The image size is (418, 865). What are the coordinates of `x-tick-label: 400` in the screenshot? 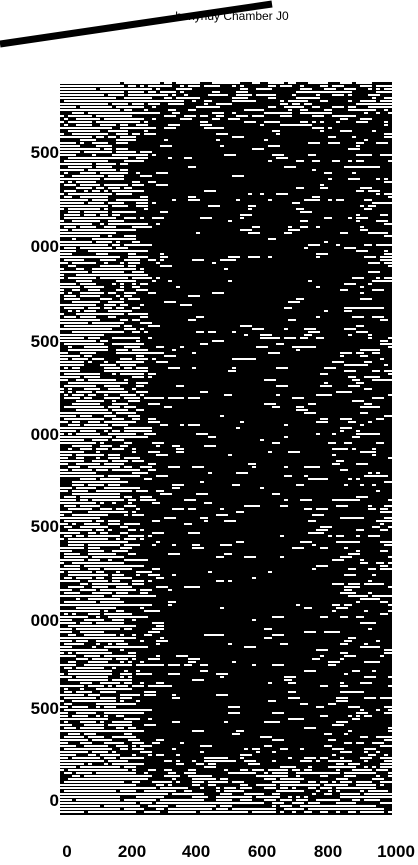 It's located at (196, 851).